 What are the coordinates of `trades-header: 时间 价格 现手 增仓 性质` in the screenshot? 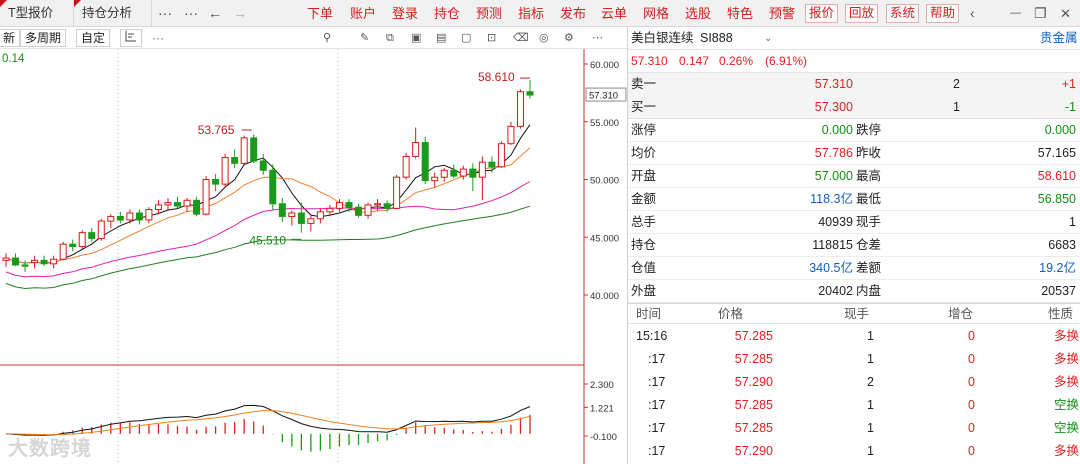 It's located at (854, 313).